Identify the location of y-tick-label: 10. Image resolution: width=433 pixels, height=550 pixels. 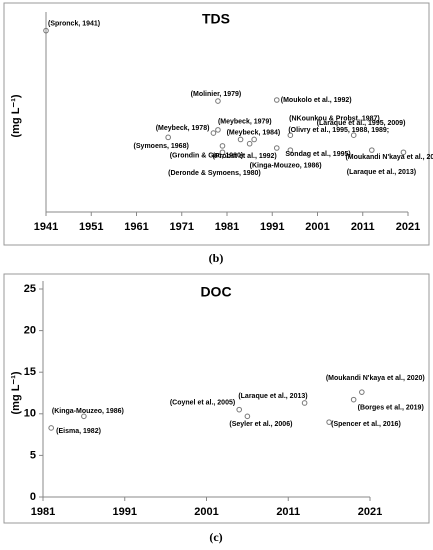
(30, 414).